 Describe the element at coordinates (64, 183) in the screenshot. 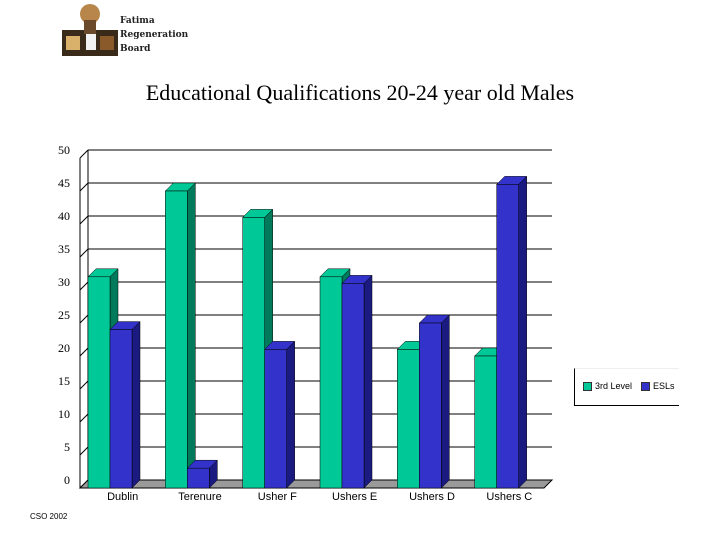

I see `y-tick-label: 45` at that location.